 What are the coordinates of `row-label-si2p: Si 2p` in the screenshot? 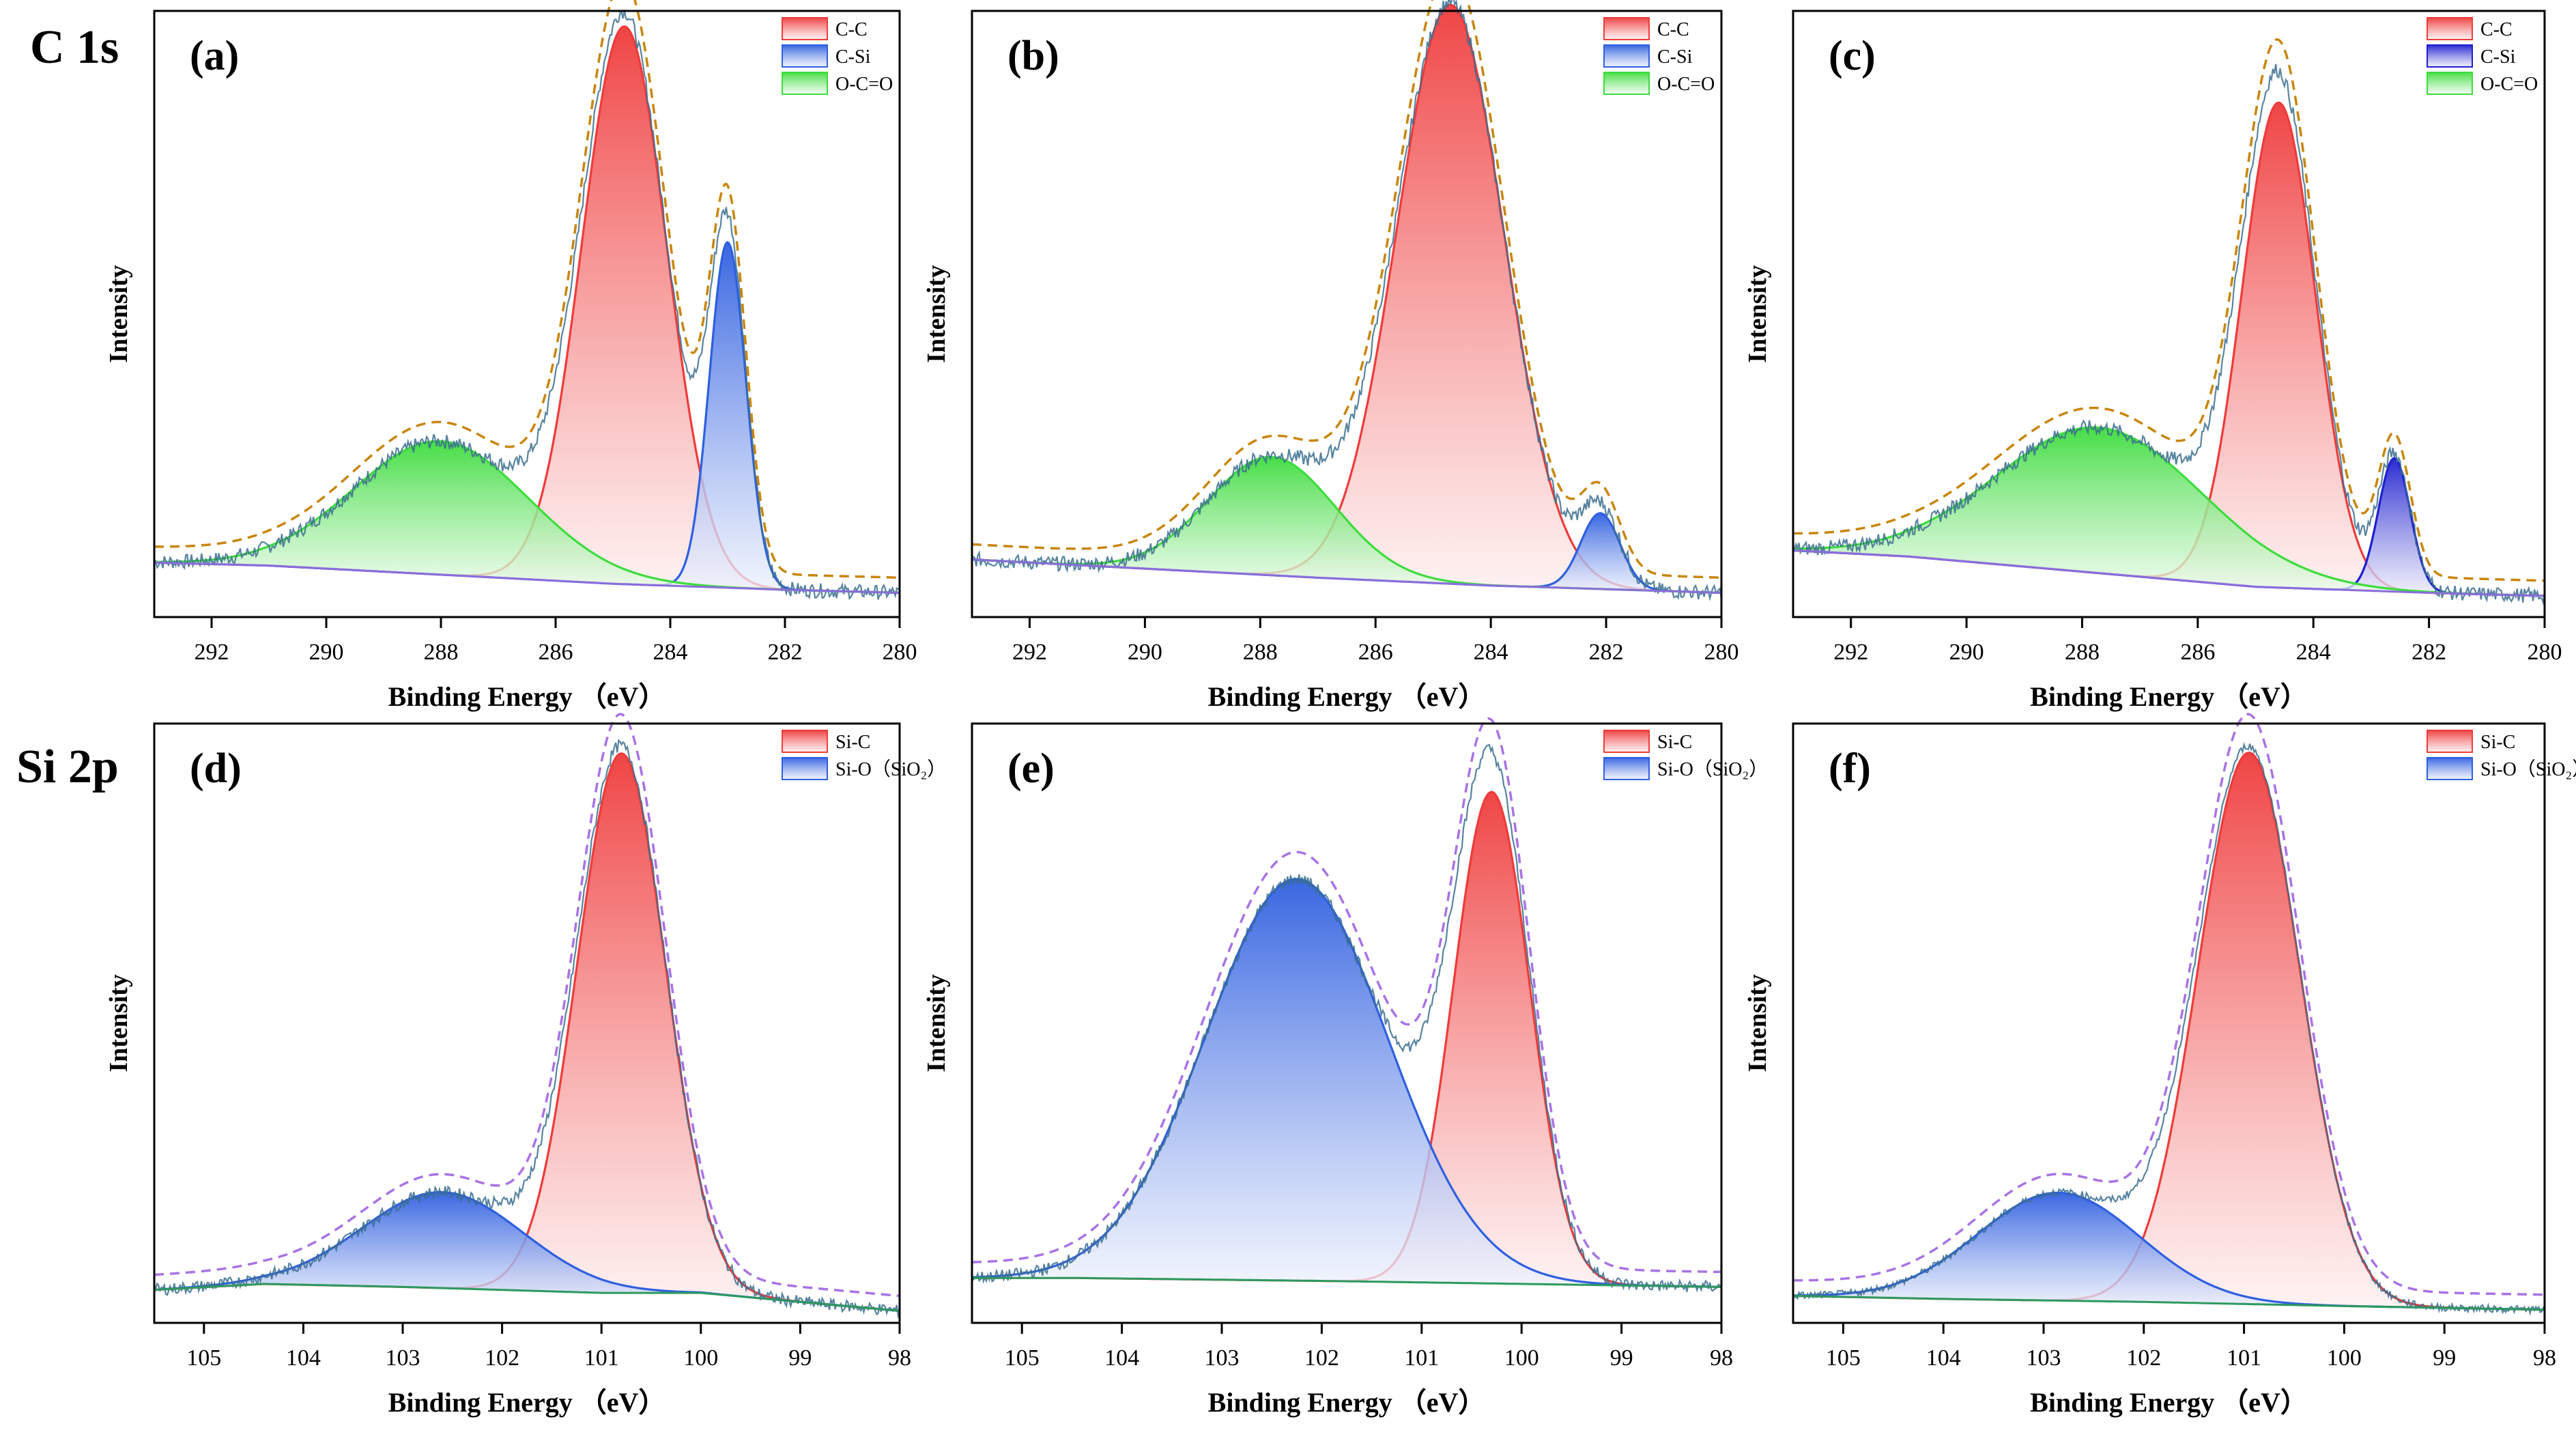 It's located at (67, 767).